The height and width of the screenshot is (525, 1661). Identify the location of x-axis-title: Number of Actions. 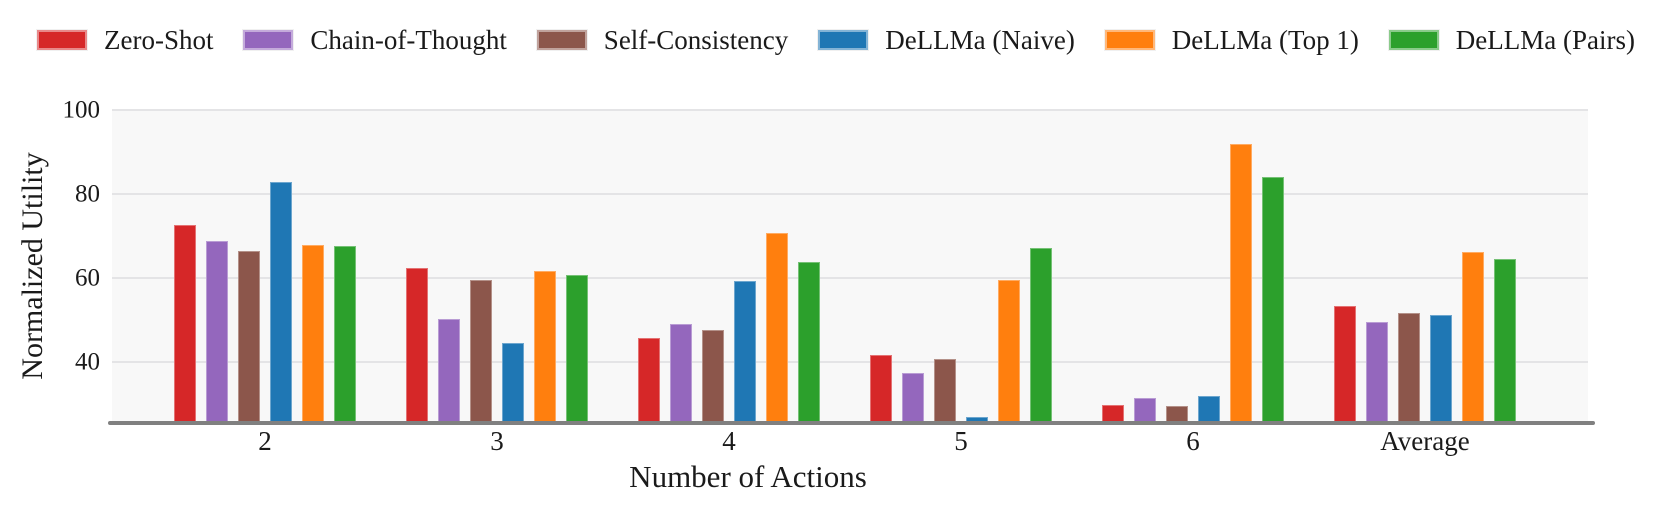
(748, 476).